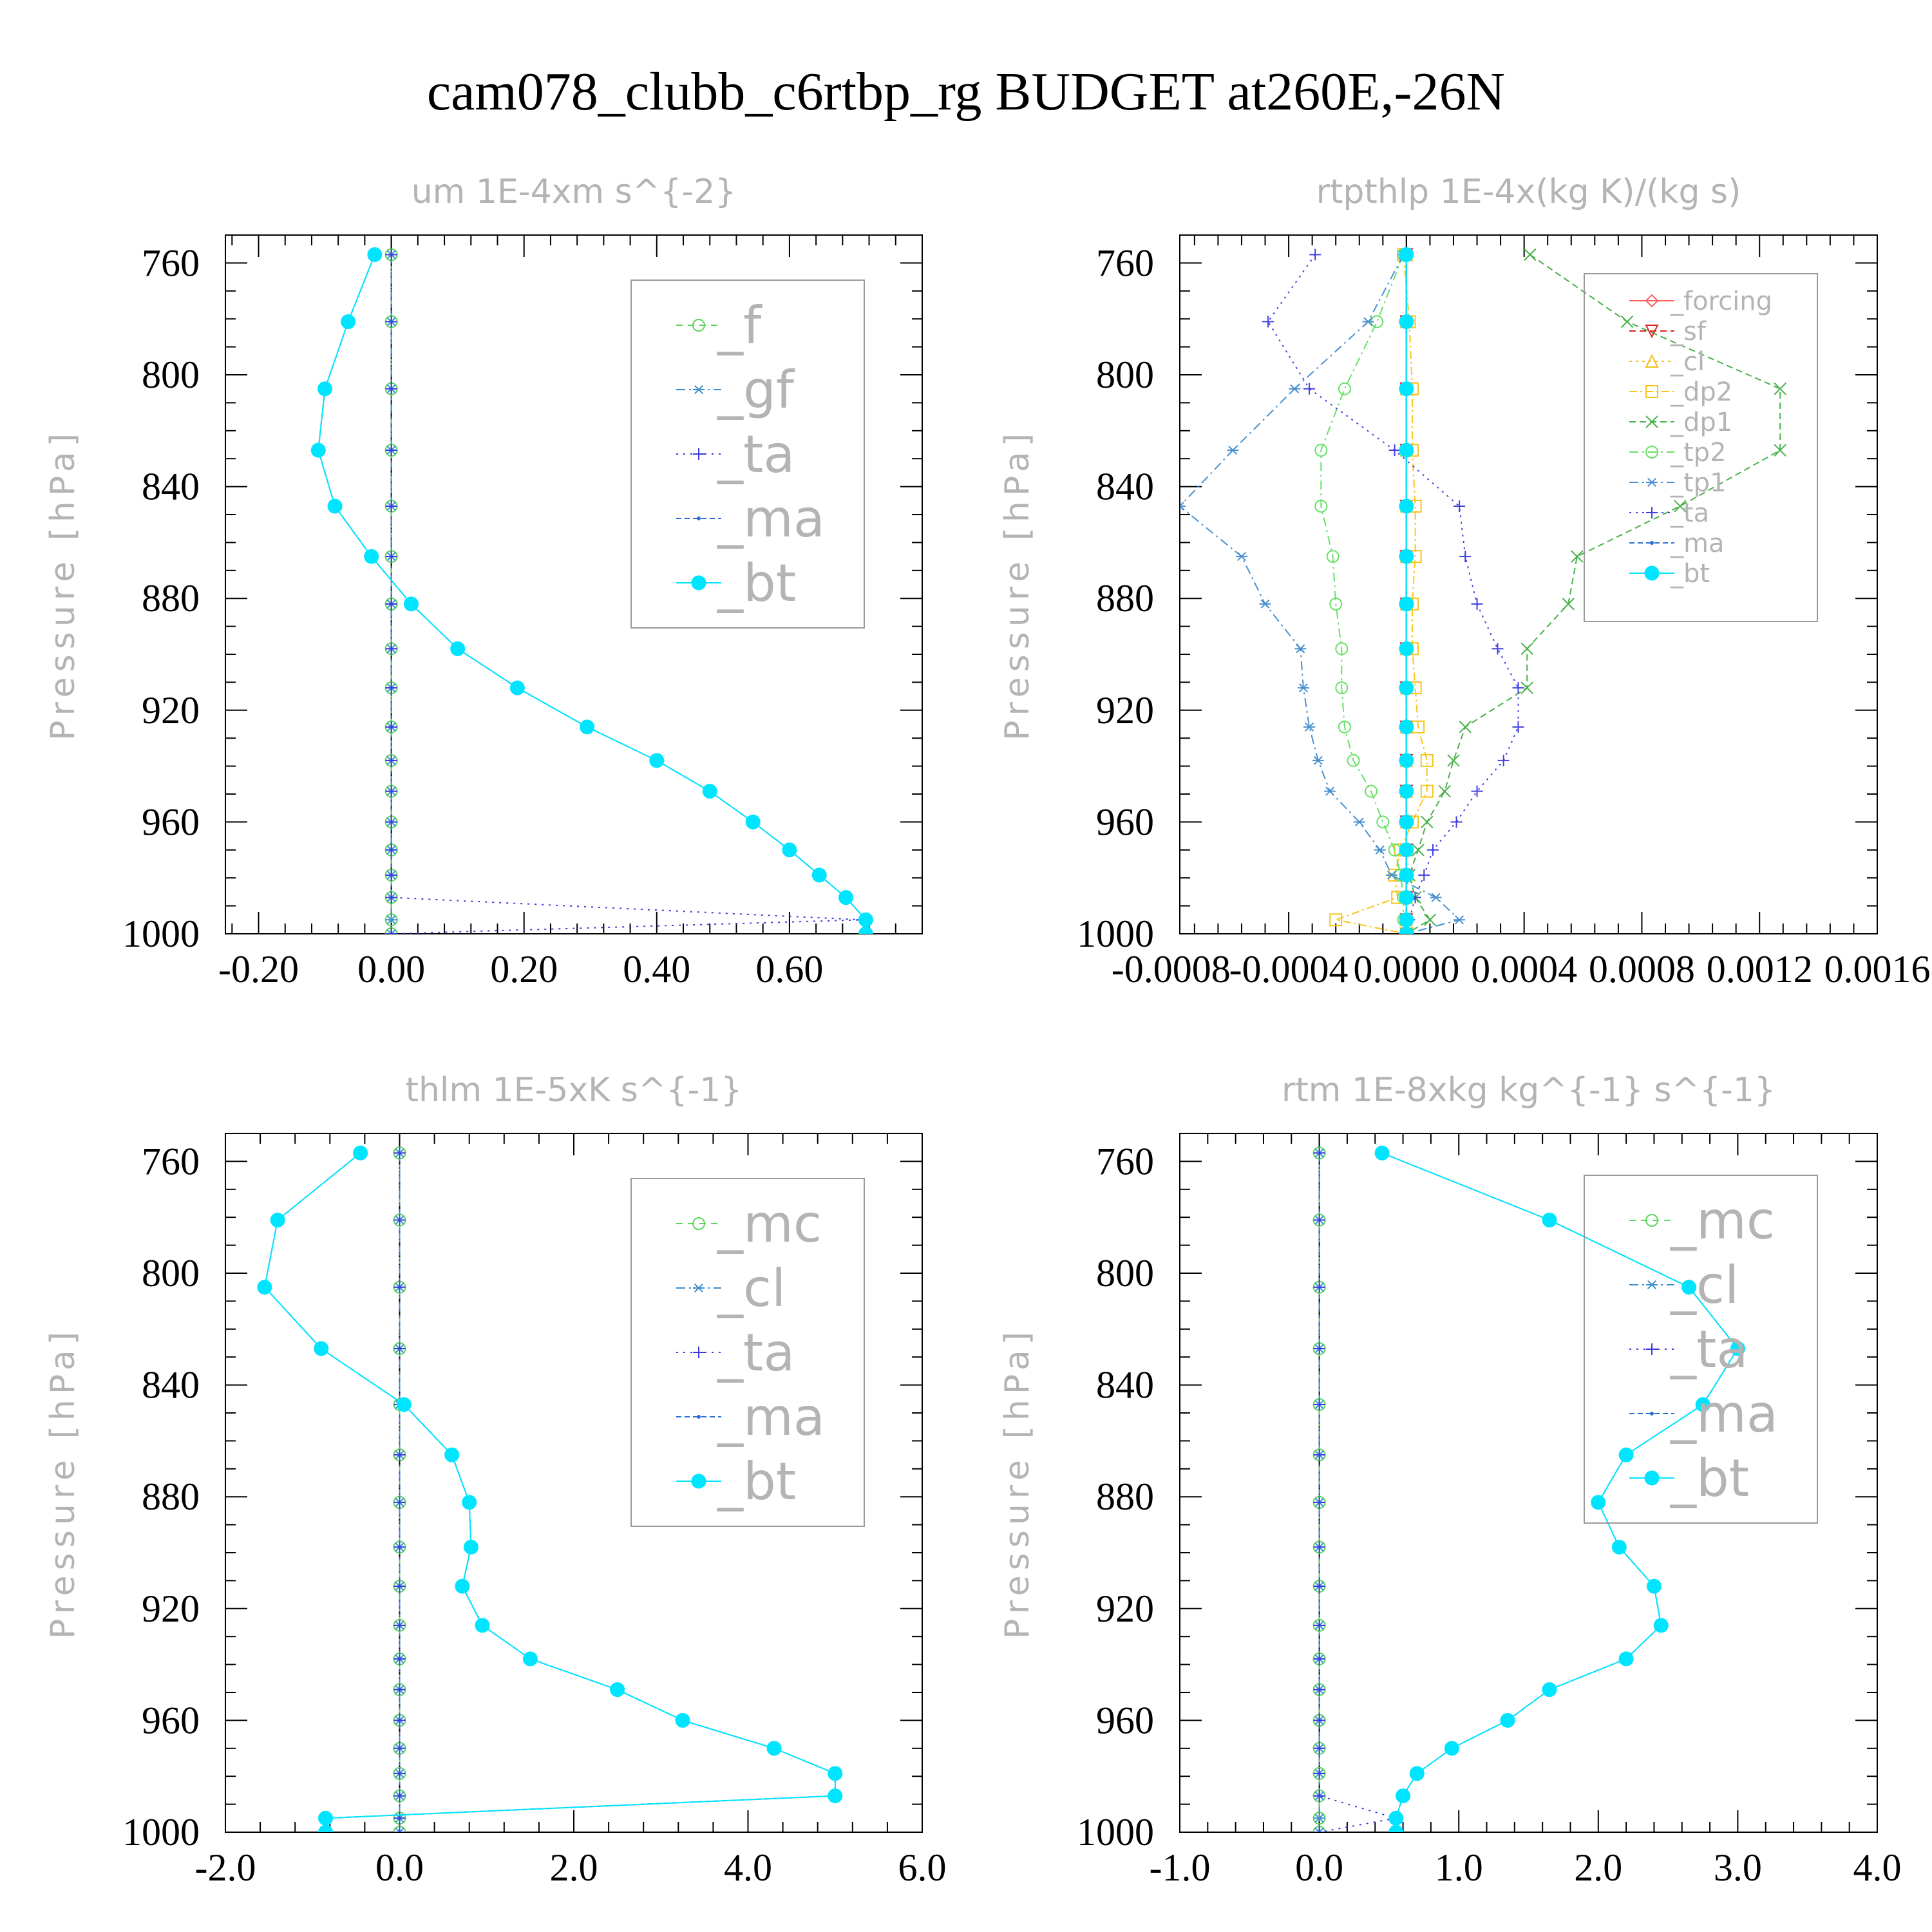 The height and width of the screenshot is (1932, 1932). Describe the element at coordinates (1125, 375) in the screenshot. I see `y-tick-label: 800` at that location.